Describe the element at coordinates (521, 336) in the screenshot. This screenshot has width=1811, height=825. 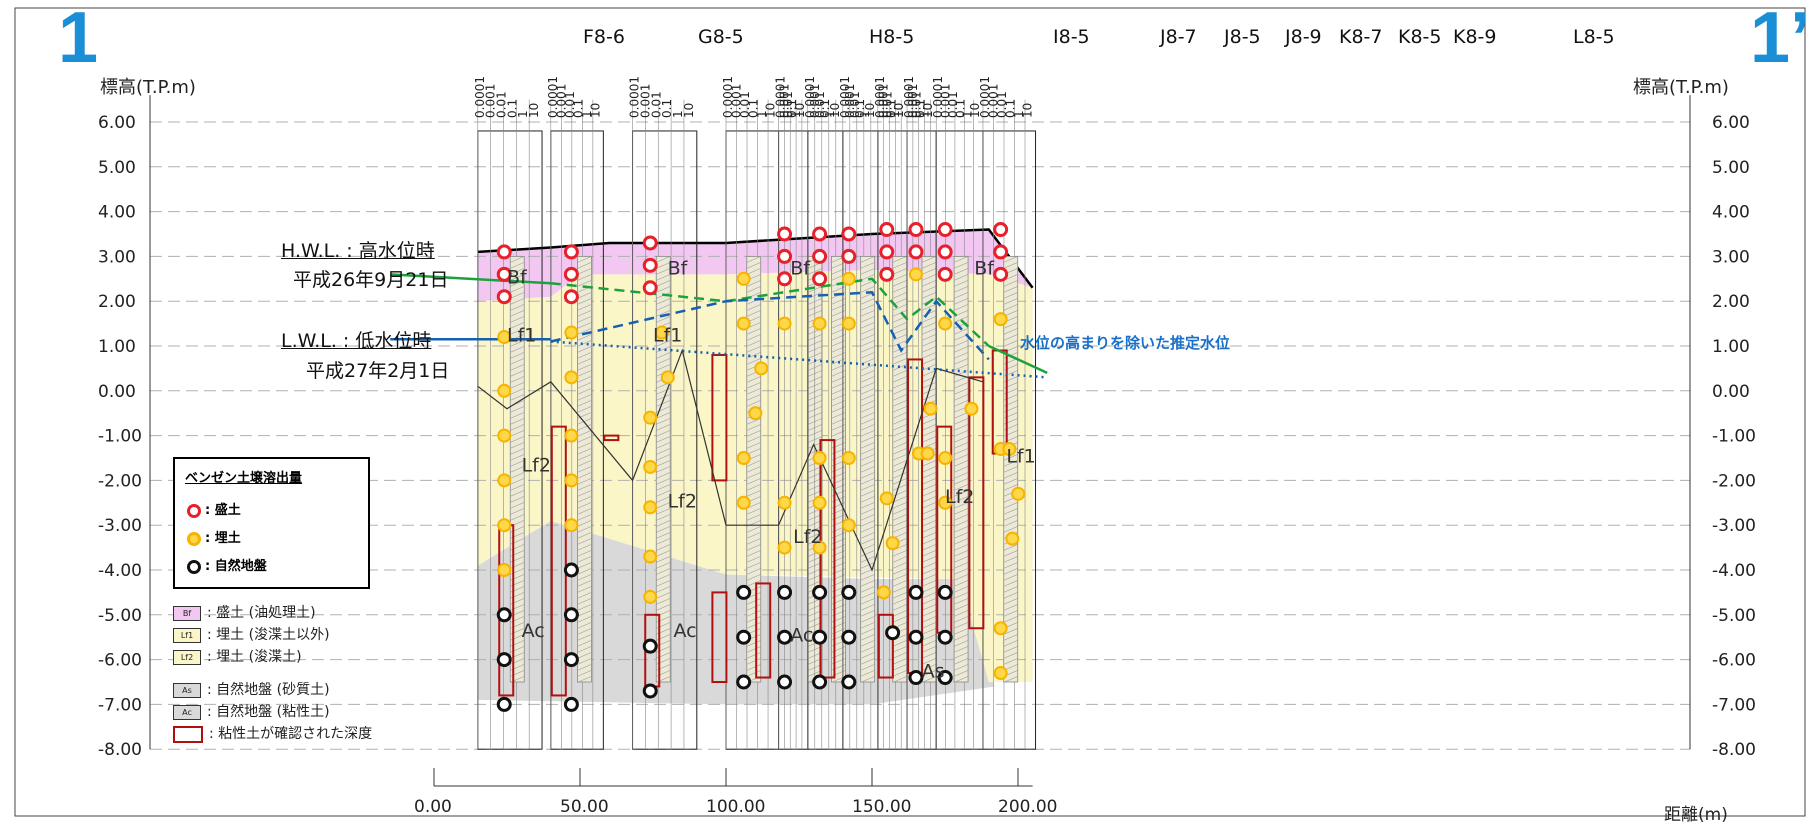
I see `layer-label: Lf1` at that location.